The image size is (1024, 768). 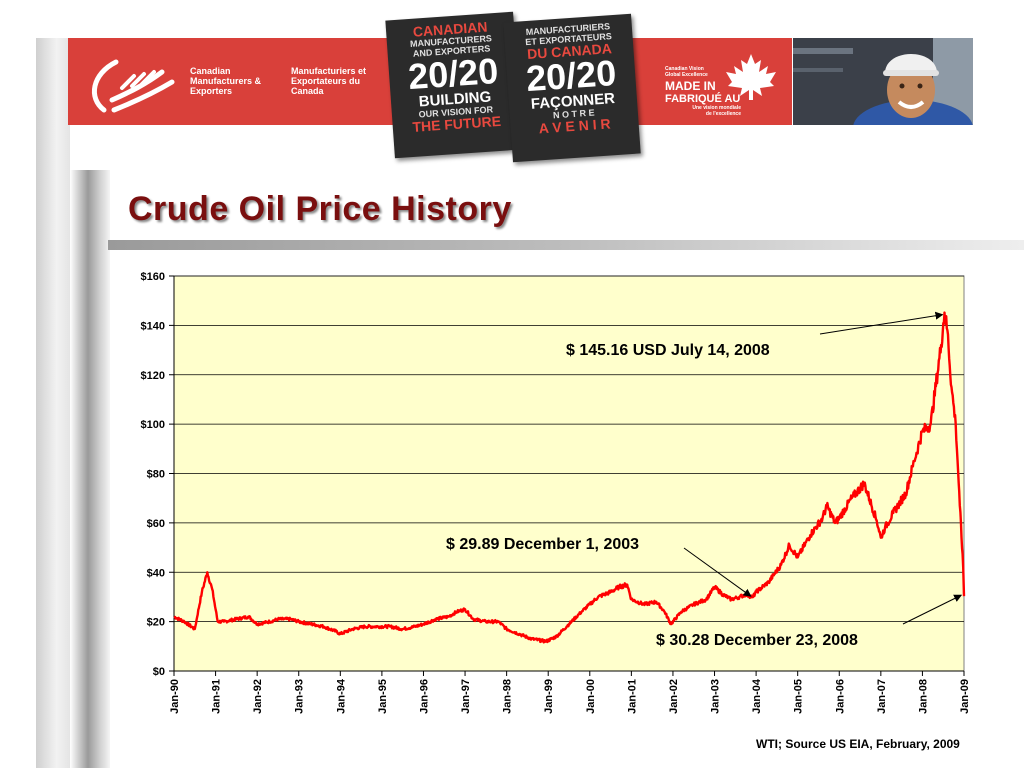 What do you see at coordinates (156, 573) in the screenshot?
I see `y-tick-label: $40` at bounding box center [156, 573].